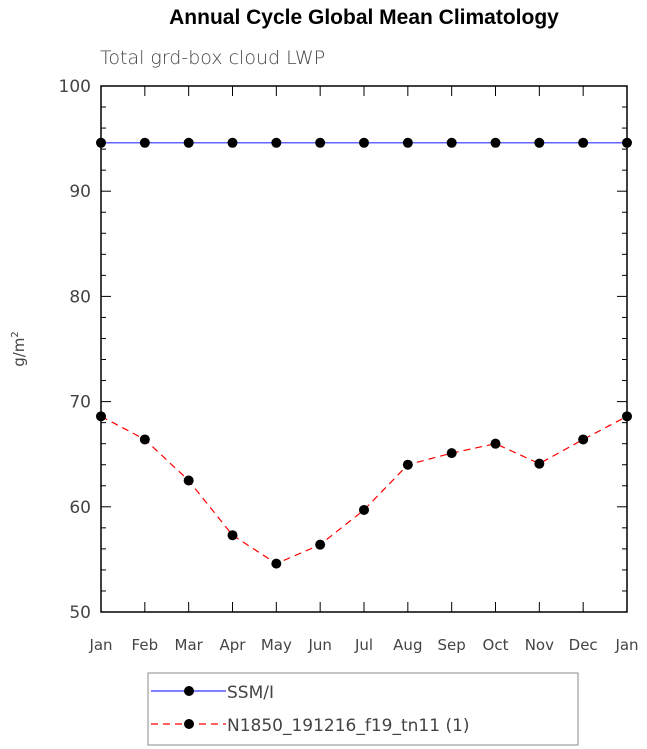  Describe the element at coordinates (189, 645) in the screenshot. I see `x-tick-label: Mar` at that location.